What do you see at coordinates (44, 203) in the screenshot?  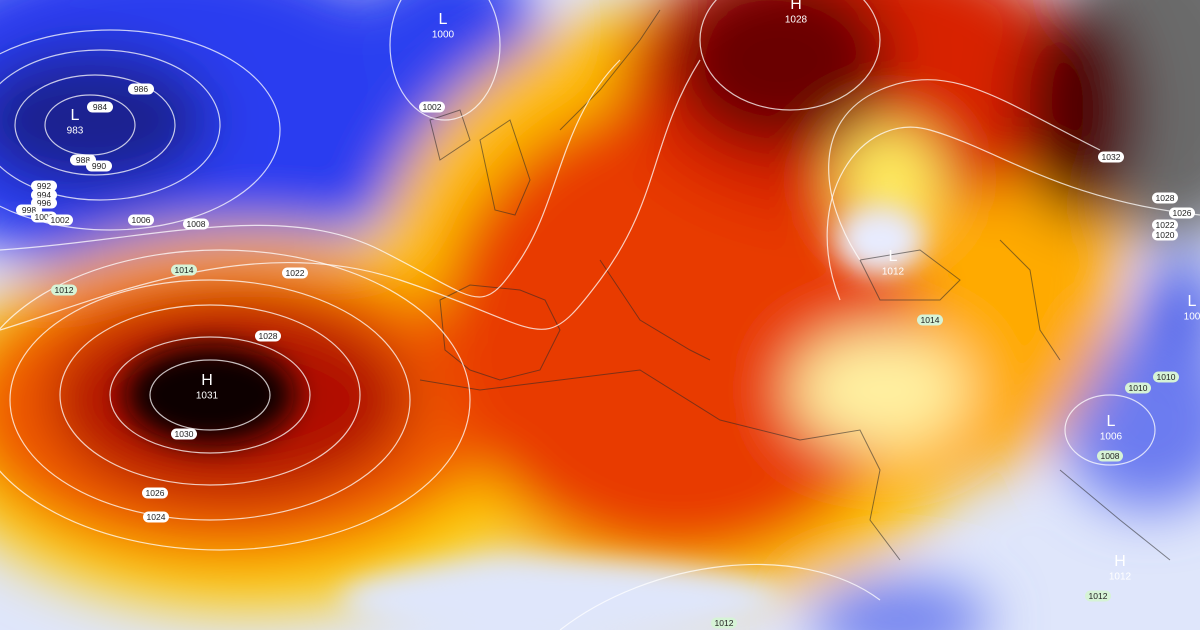 I see `isobar-label: 996` at bounding box center [44, 203].